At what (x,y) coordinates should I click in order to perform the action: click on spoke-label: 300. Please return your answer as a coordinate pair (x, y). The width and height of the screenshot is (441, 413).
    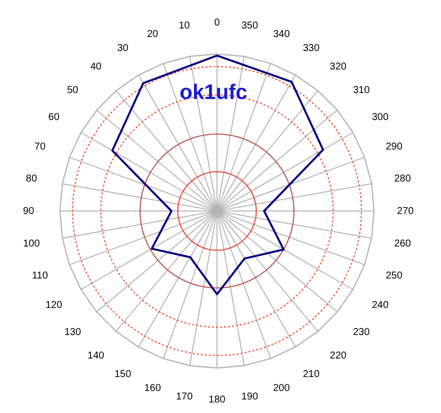
    Looking at the image, I should click on (380, 117).